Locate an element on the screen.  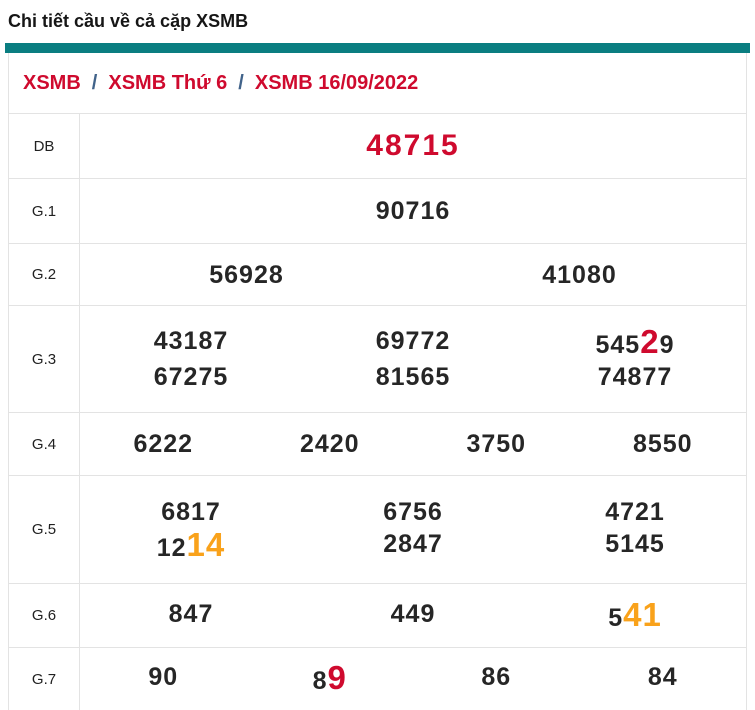
breadcrumb-link: XSMB 16/09/2022 is located at coordinates (336, 82).